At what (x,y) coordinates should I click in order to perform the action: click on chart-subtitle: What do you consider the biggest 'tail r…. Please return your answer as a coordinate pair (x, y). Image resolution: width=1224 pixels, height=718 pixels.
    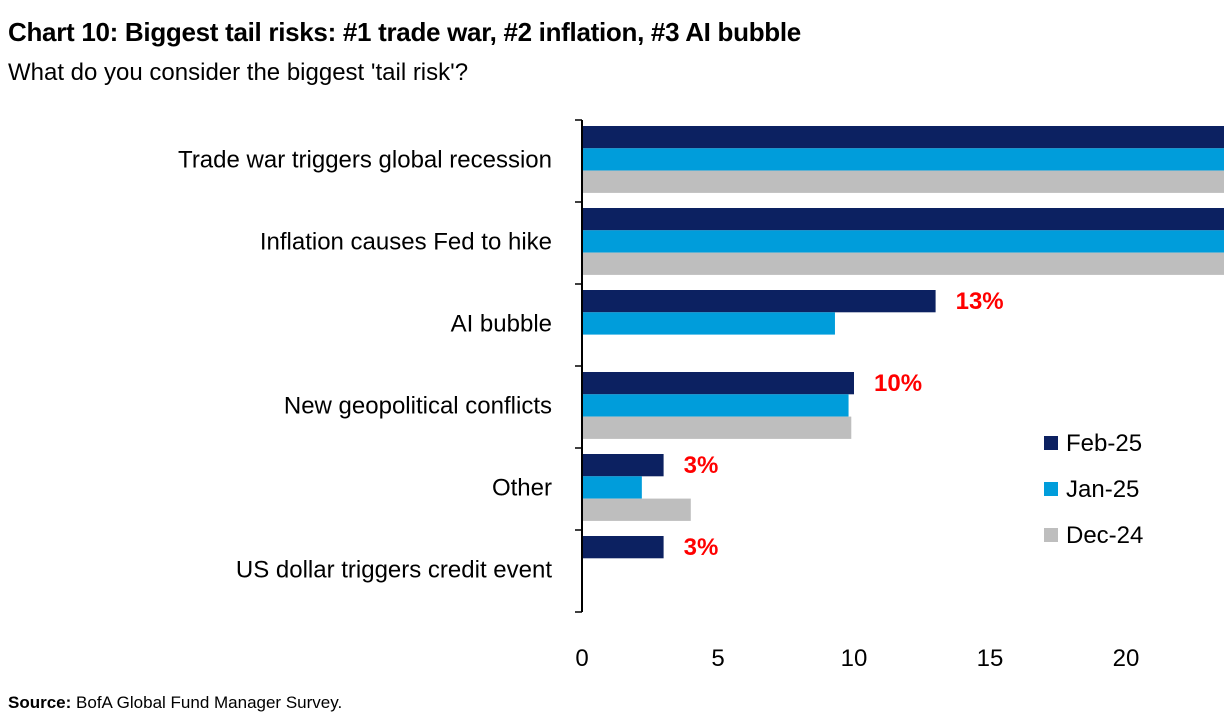
    Looking at the image, I should click on (238, 72).